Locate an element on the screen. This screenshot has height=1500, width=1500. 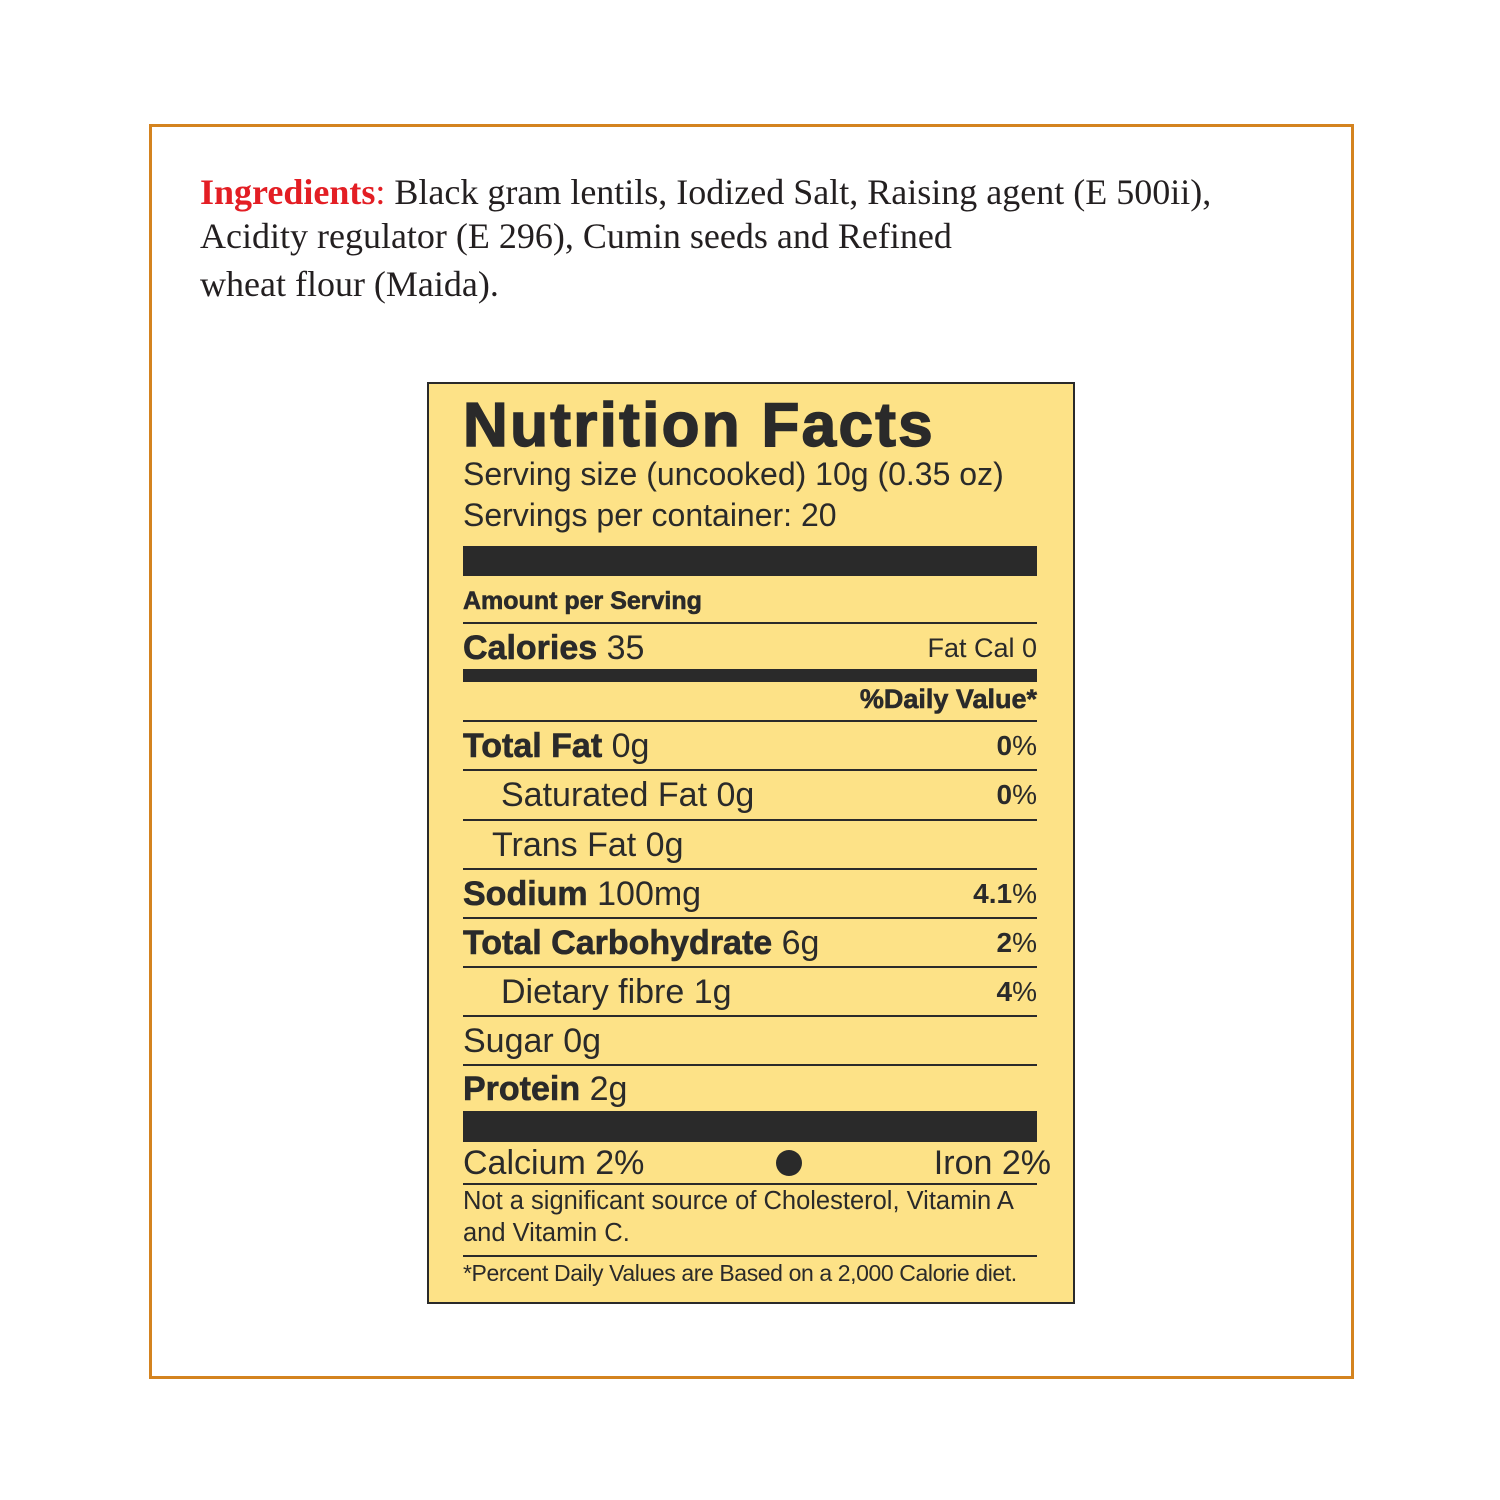
nutrient-row-sodium: Sodium 100mg 4.1% is located at coordinates (750, 893).